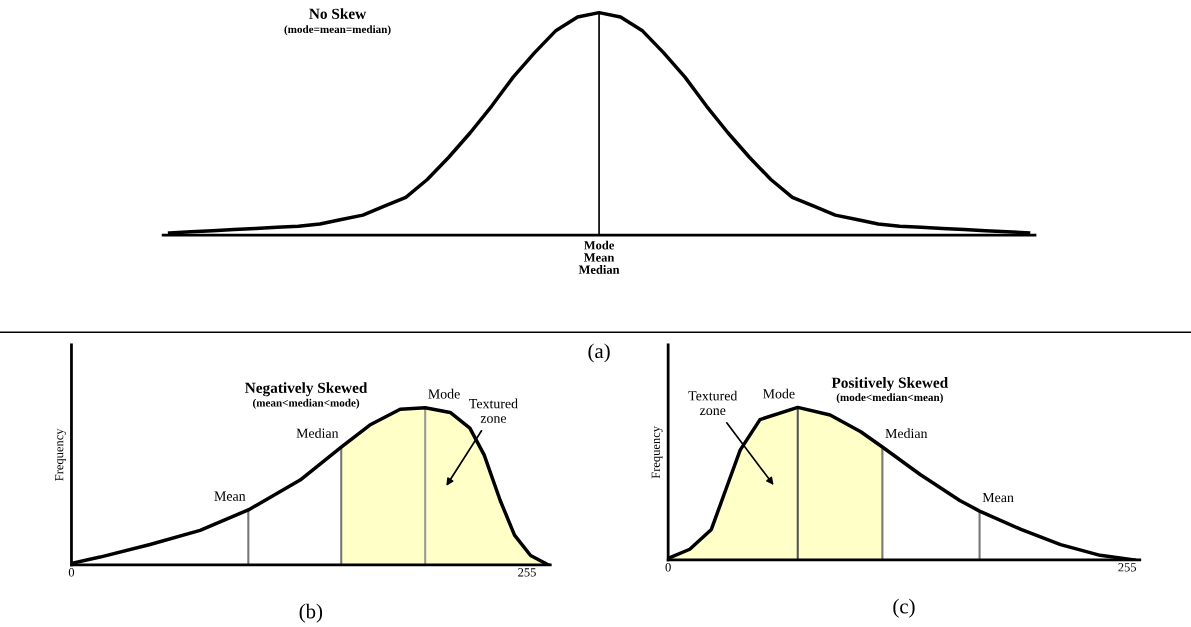 The width and height of the screenshot is (1191, 627). I want to click on text: (b), so click(311, 613).